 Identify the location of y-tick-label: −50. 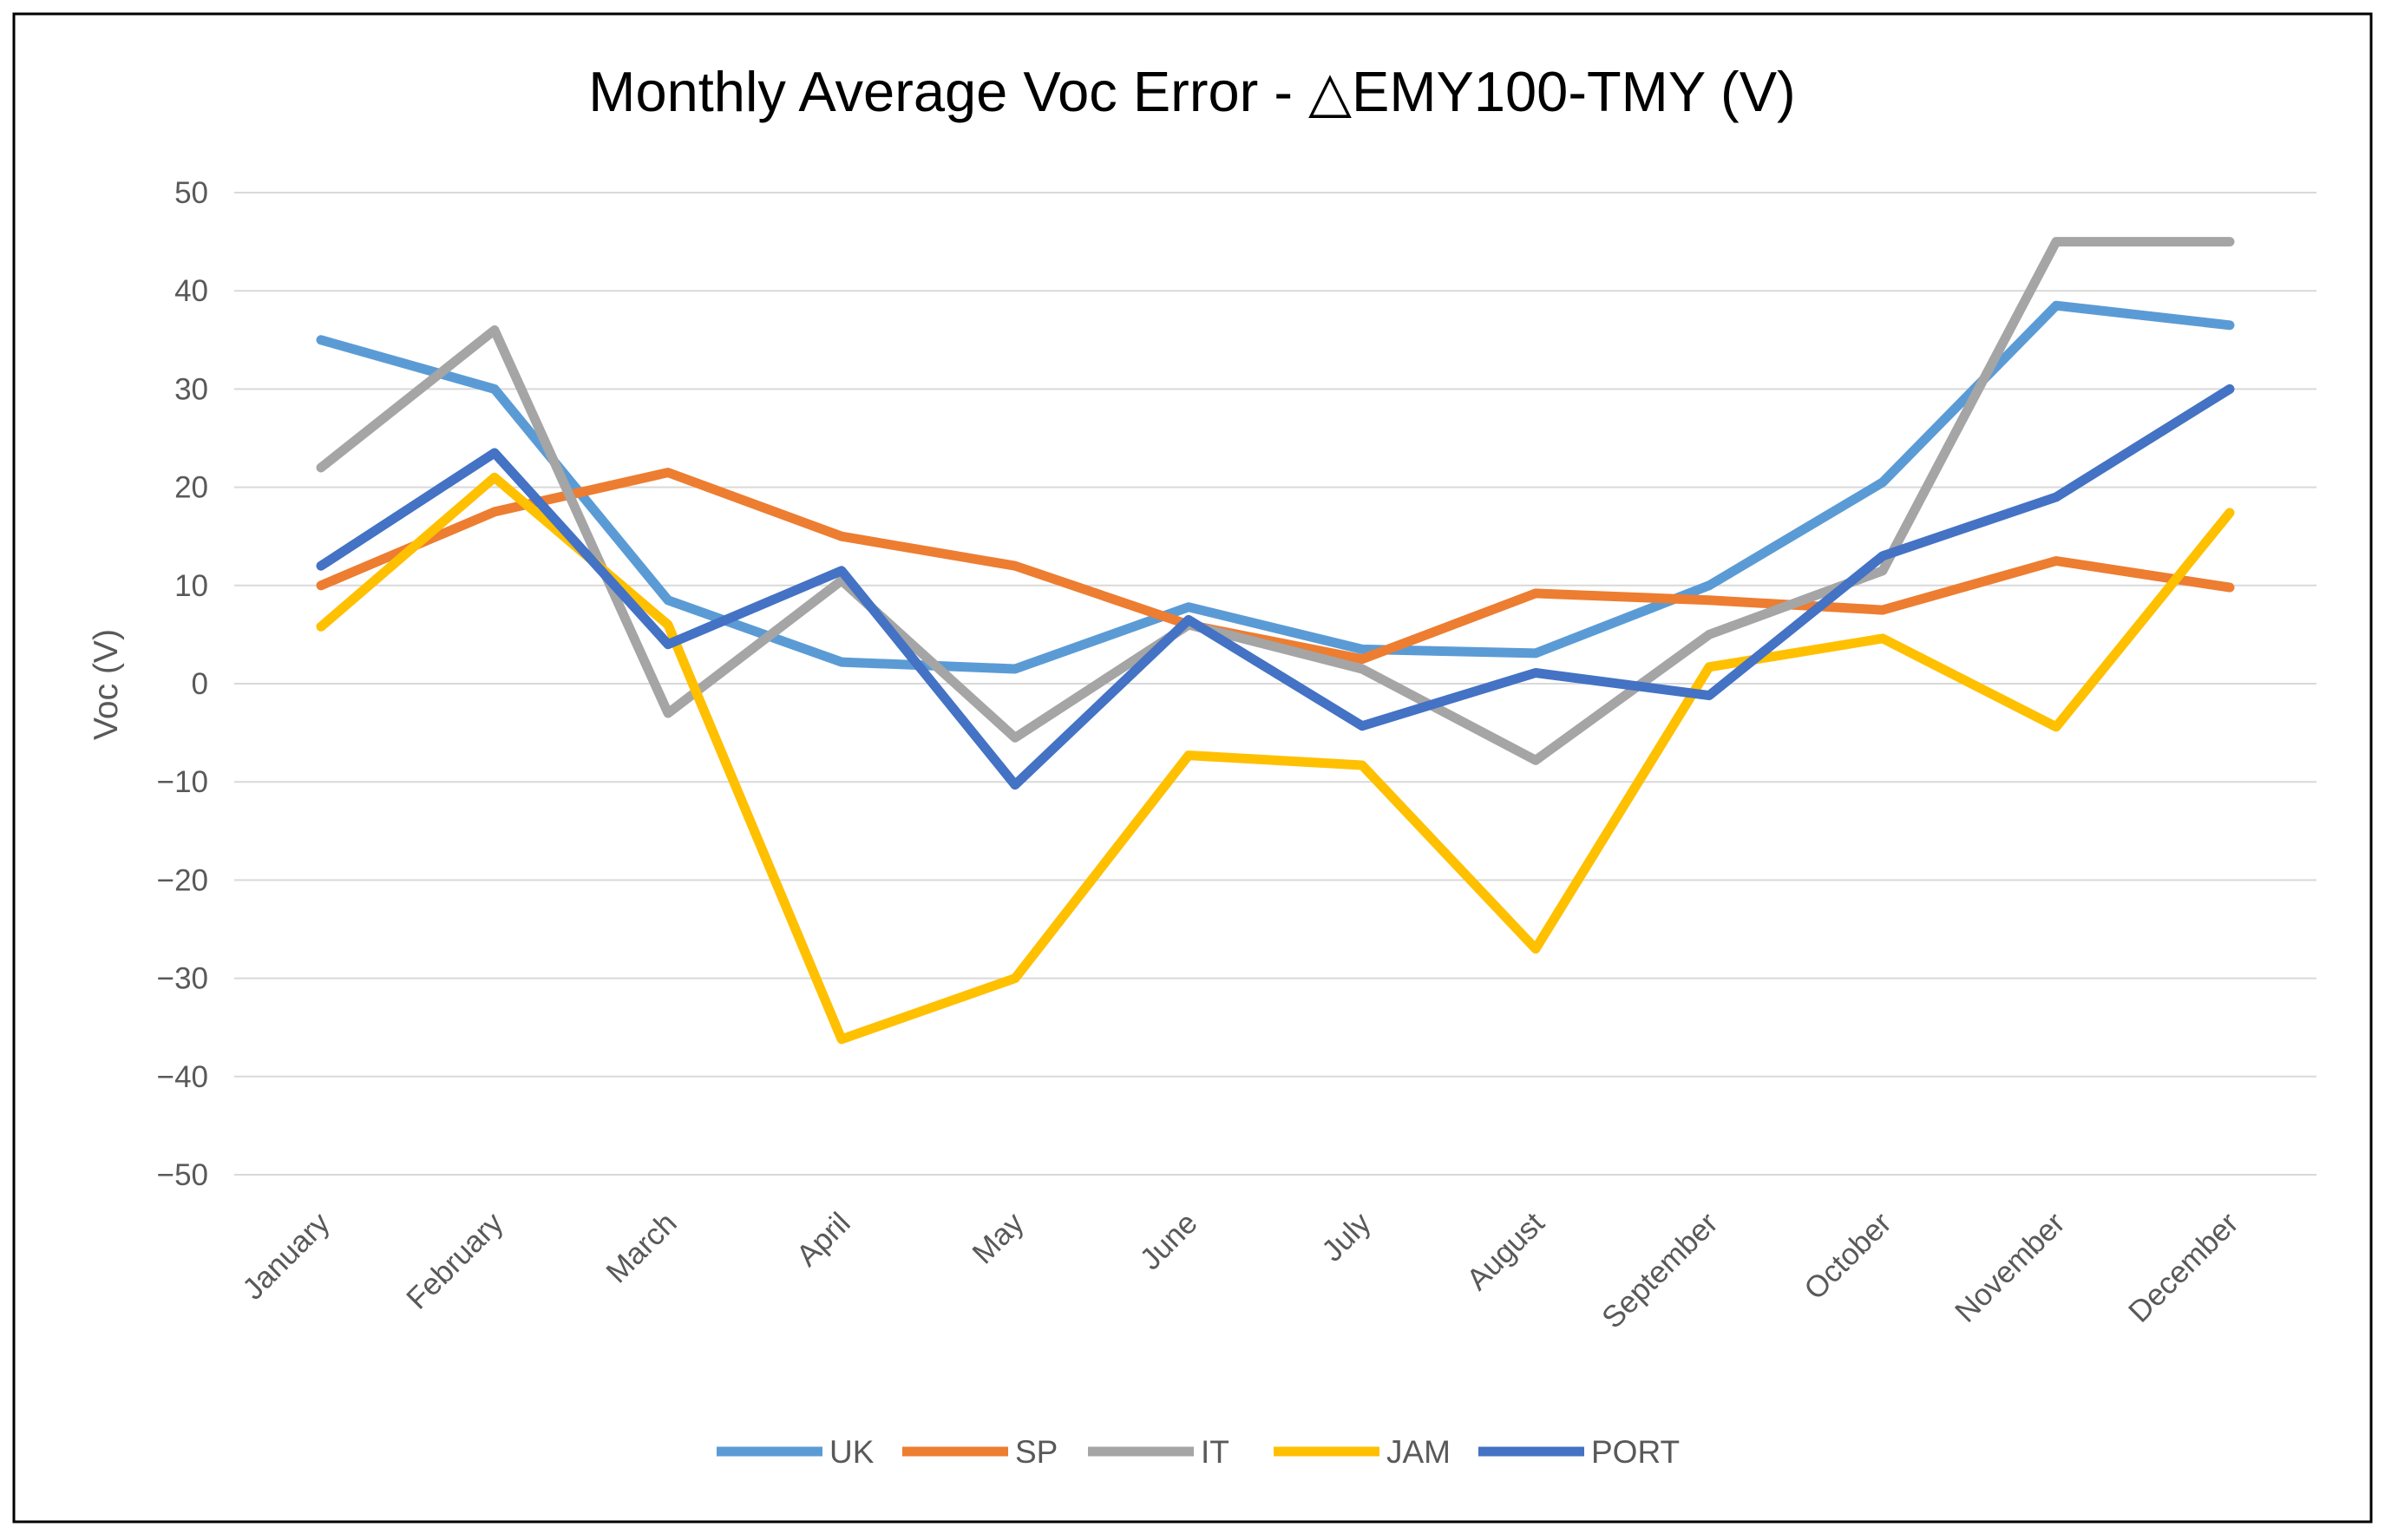
(183, 1175).